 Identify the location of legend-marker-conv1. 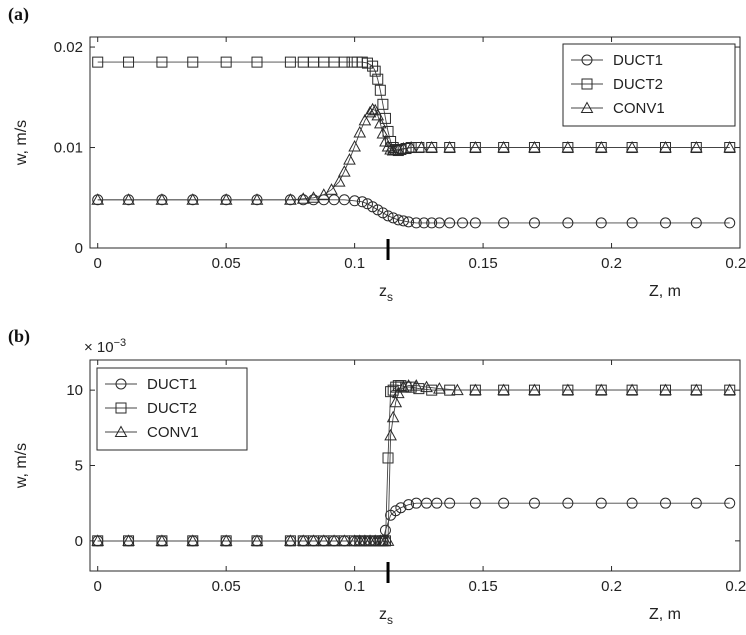
(121, 431).